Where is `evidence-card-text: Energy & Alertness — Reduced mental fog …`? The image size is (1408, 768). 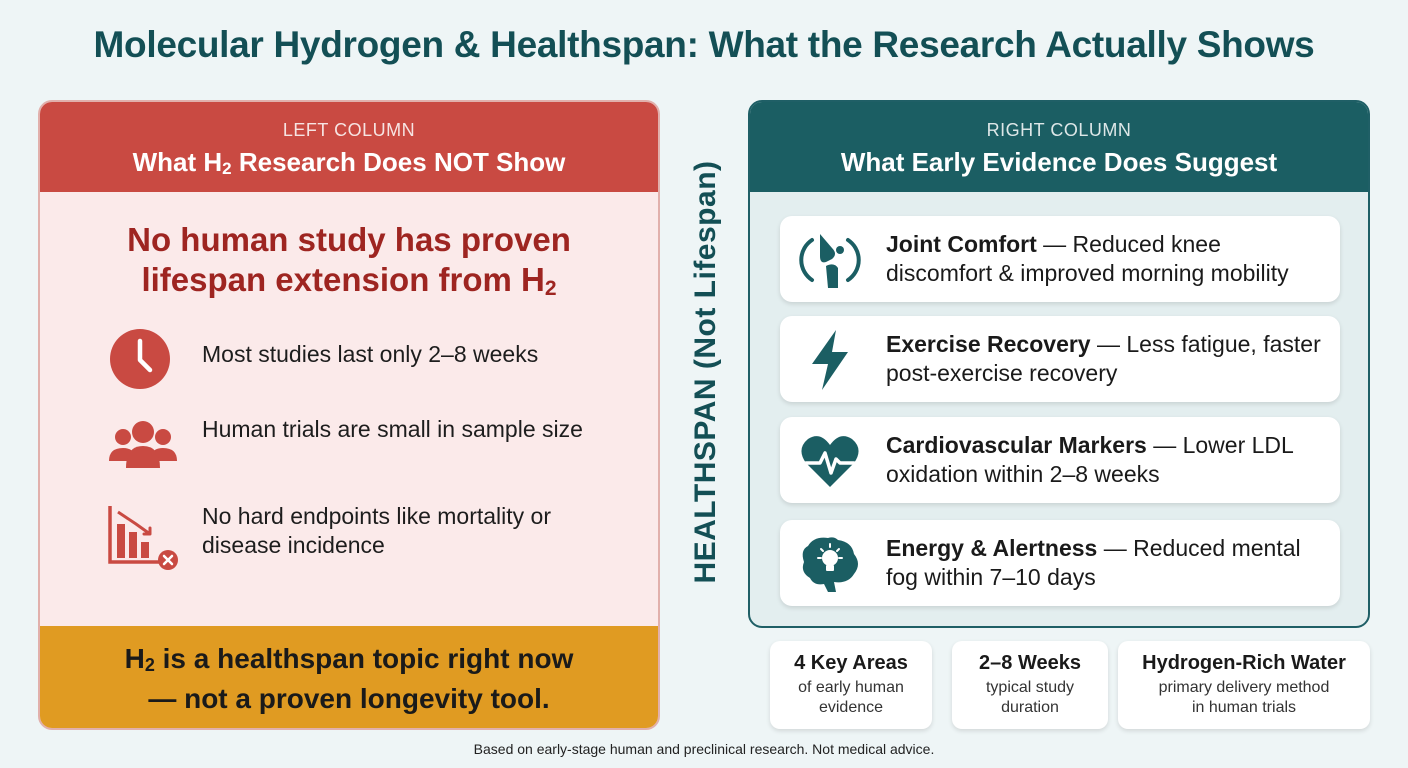 evidence-card-text: Energy & Alertness — Reduced mental fog … is located at coordinates (1093, 562).